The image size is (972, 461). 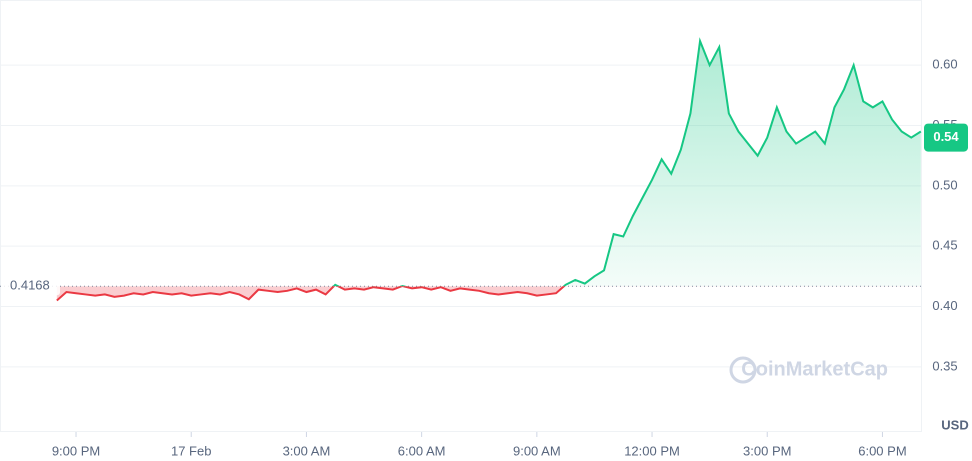 What do you see at coordinates (767, 450) in the screenshot?
I see `x-tick-label: 3:00 PM` at bounding box center [767, 450].